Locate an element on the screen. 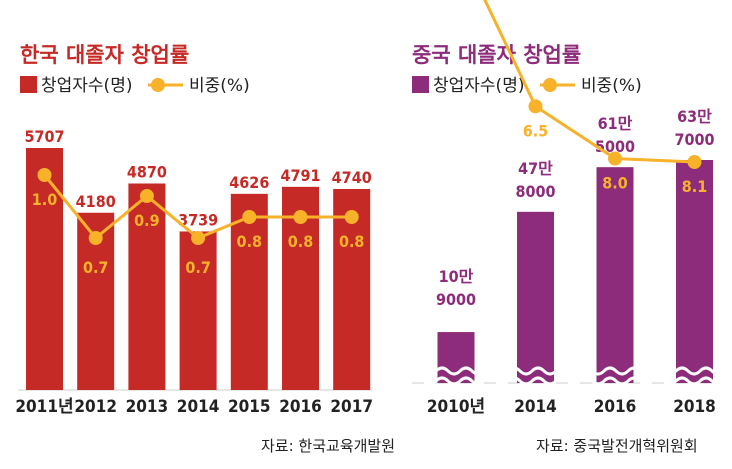  china-chart-title: 중국 대졸자 창업률 is located at coordinates (496, 55).